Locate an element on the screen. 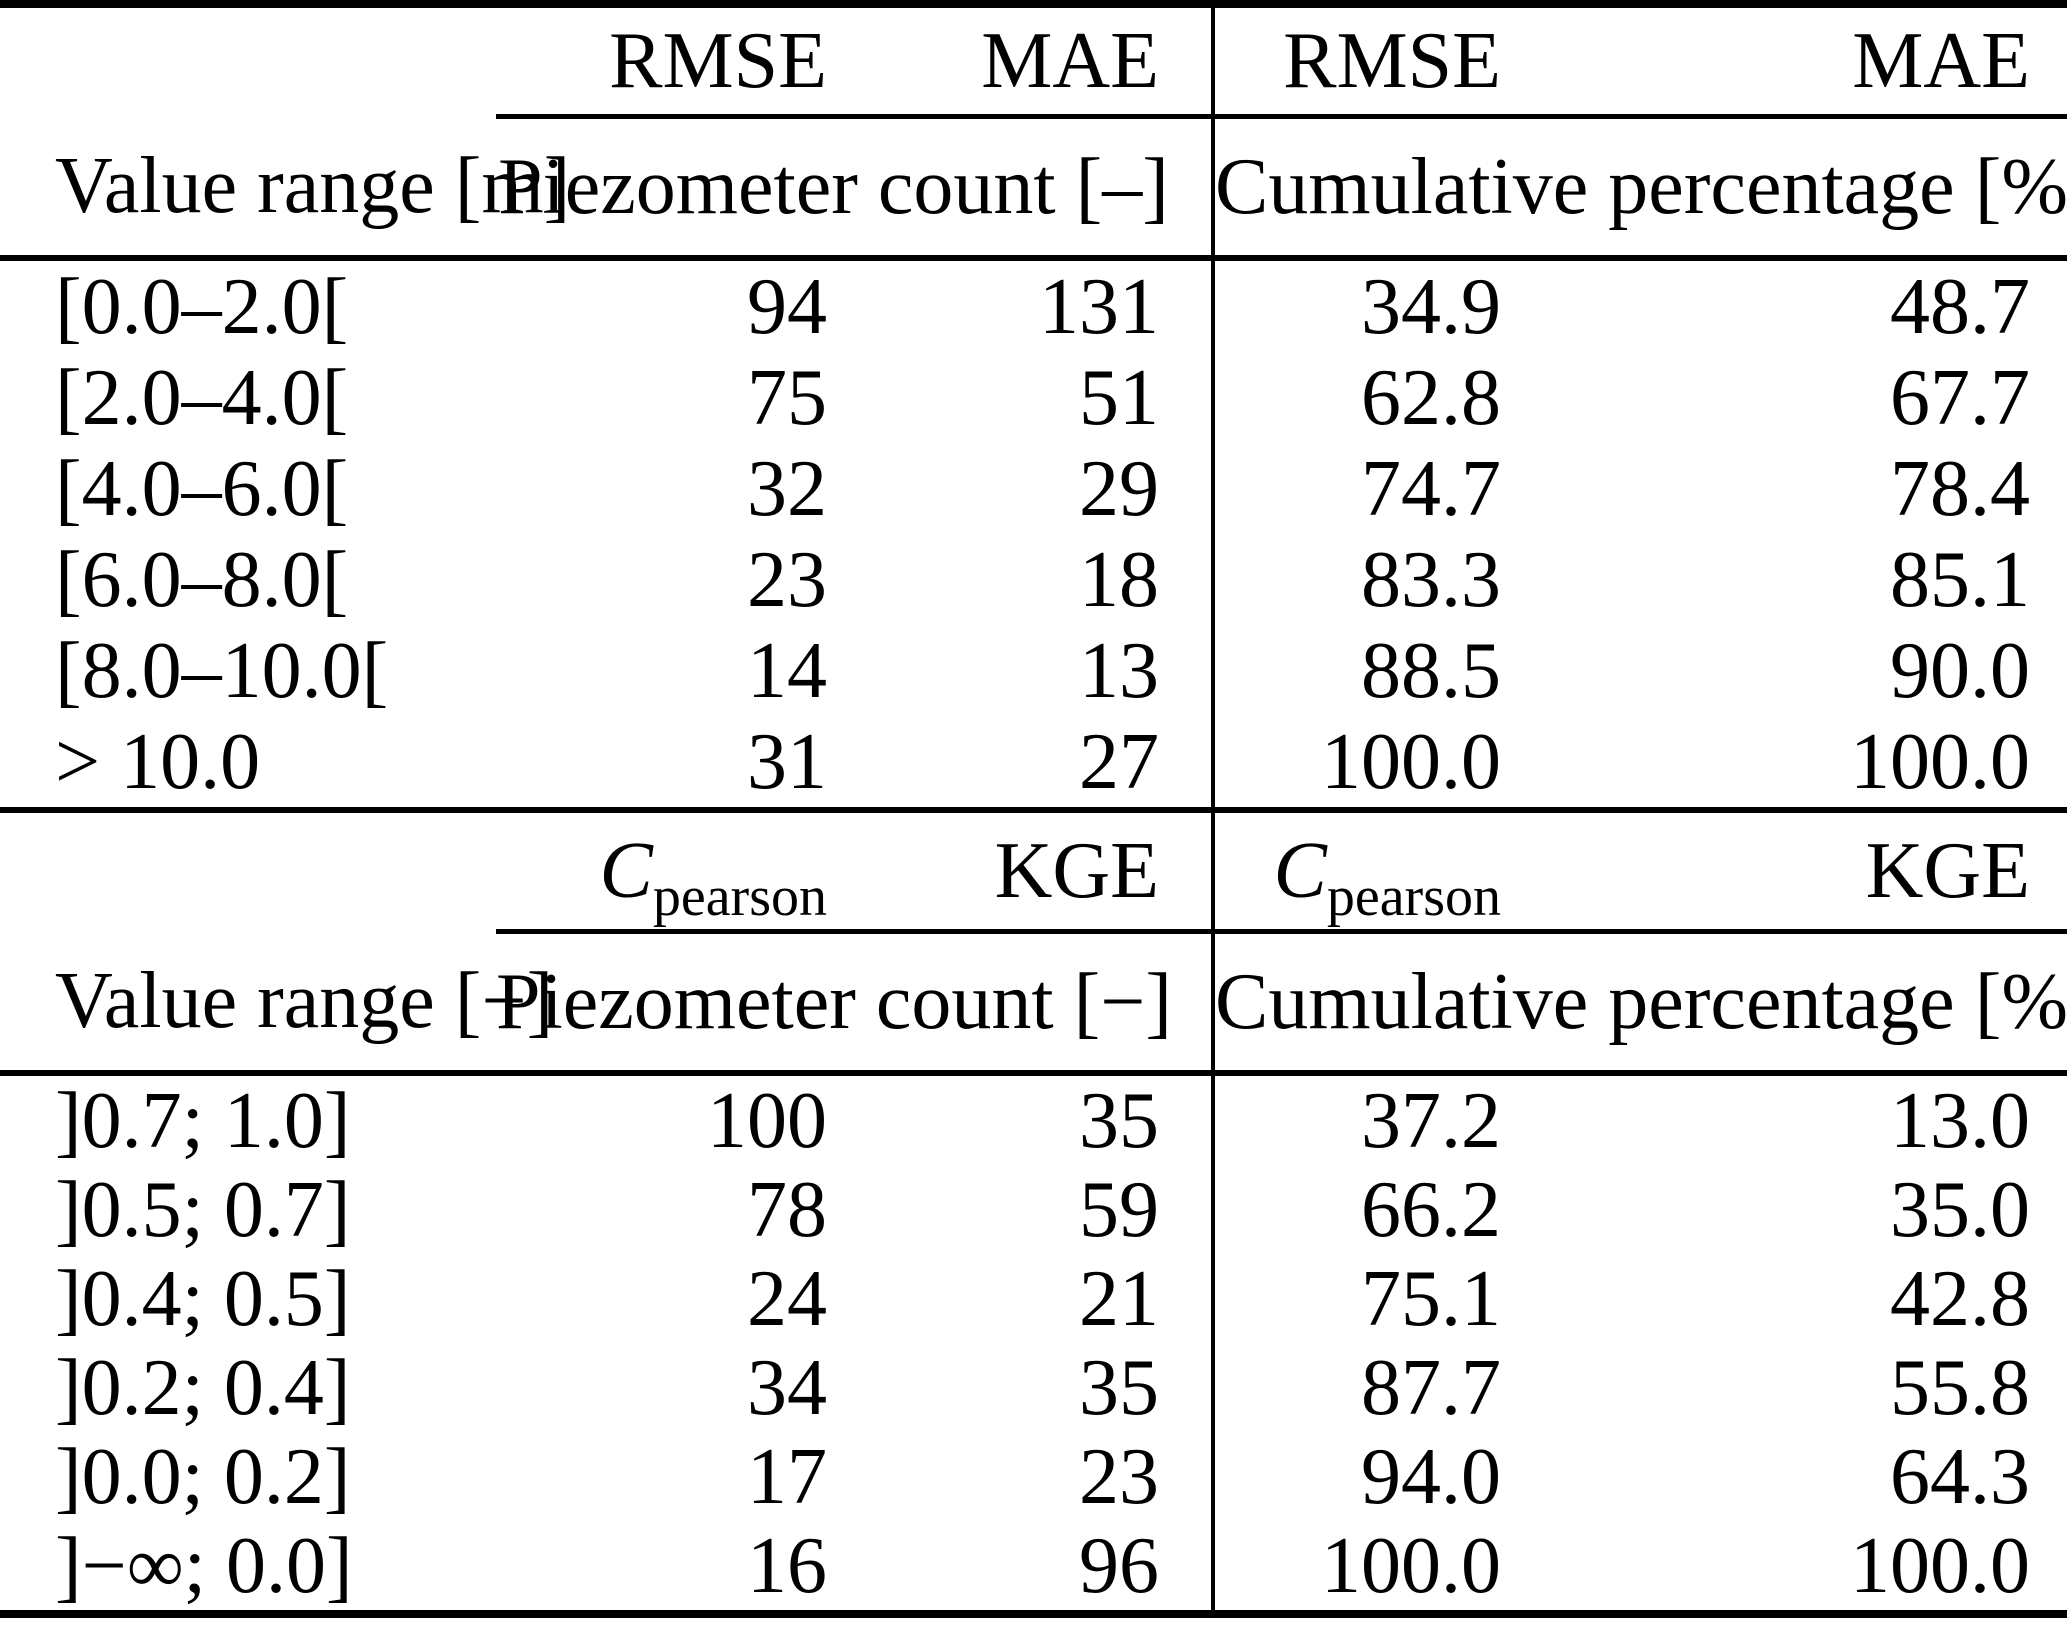 This screenshot has height=1633, width=2067. metric-header-kge-cum: KGE is located at coordinates (1792, 873).